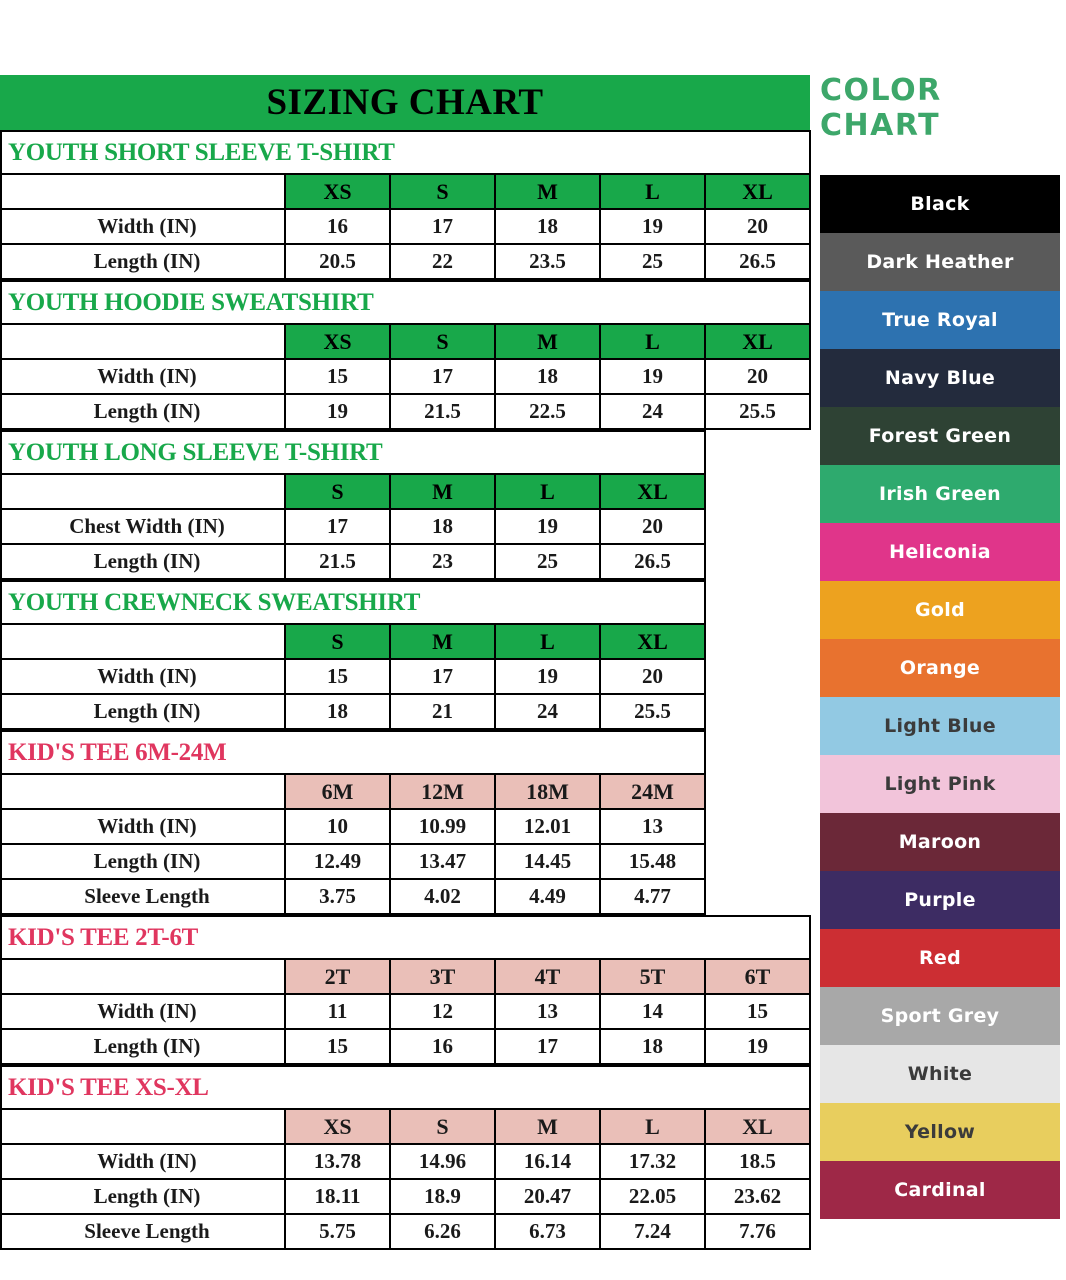 The image size is (1066, 1280). What do you see at coordinates (652, 1196) in the screenshot?
I see `measurement-value: 22.05` at bounding box center [652, 1196].